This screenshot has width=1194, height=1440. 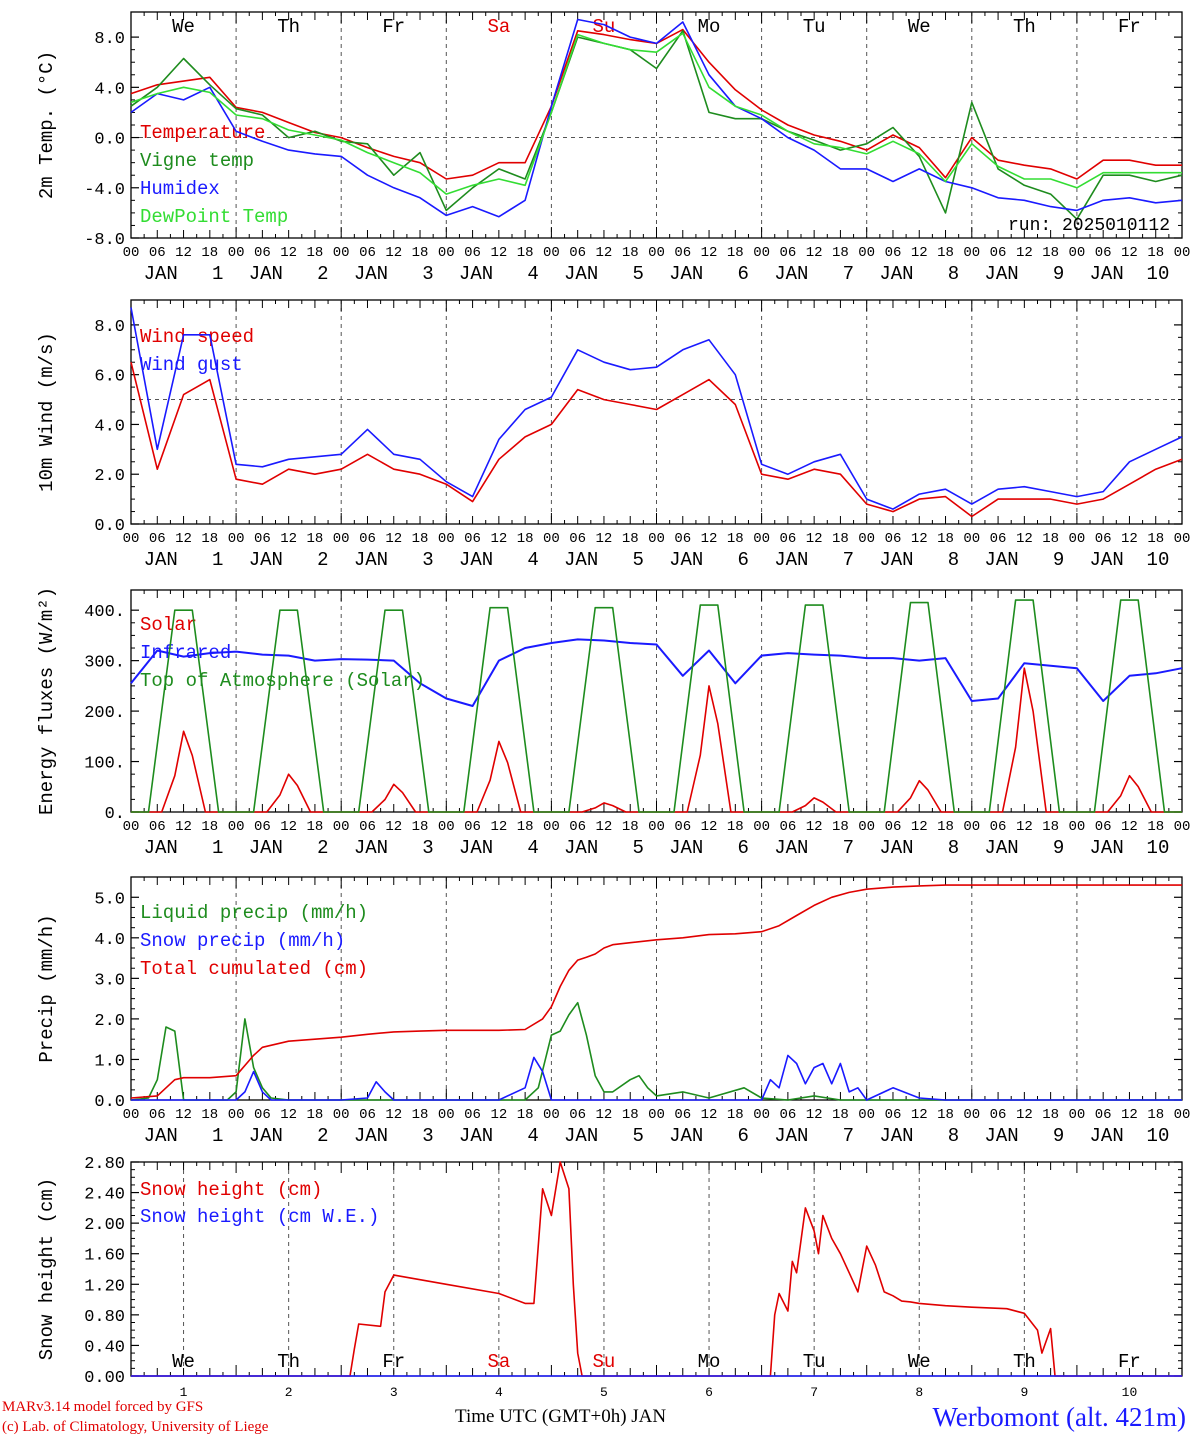 What do you see at coordinates (919, 1392) in the screenshot?
I see `day-number-label: 8` at bounding box center [919, 1392].